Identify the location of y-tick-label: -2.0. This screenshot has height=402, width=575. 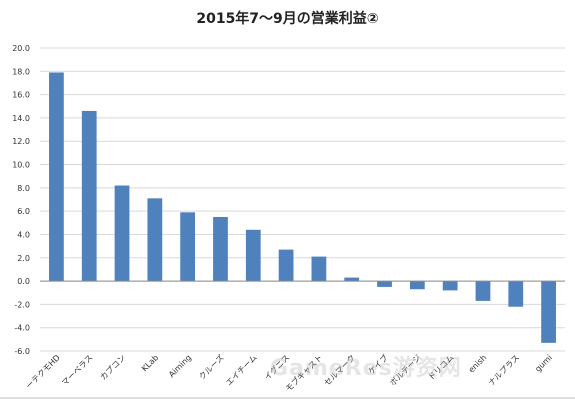
(22, 304).